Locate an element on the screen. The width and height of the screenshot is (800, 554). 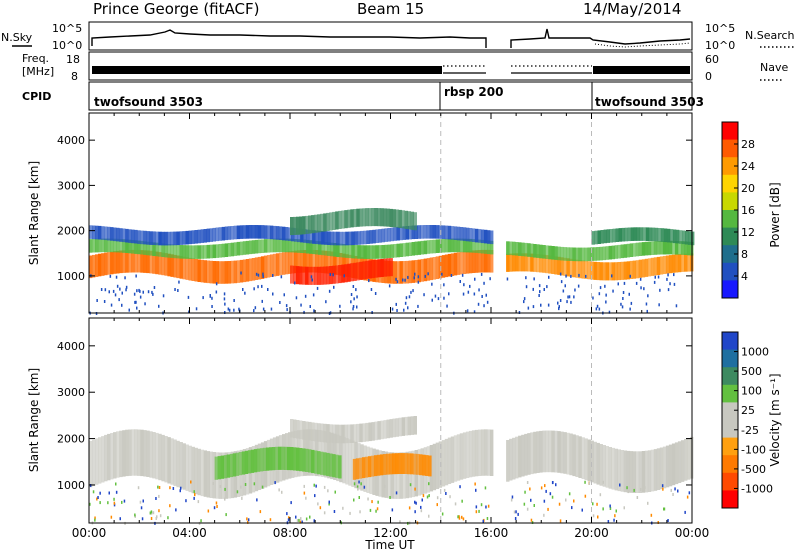
freq-label-1: Freq. is located at coordinates (35, 58).